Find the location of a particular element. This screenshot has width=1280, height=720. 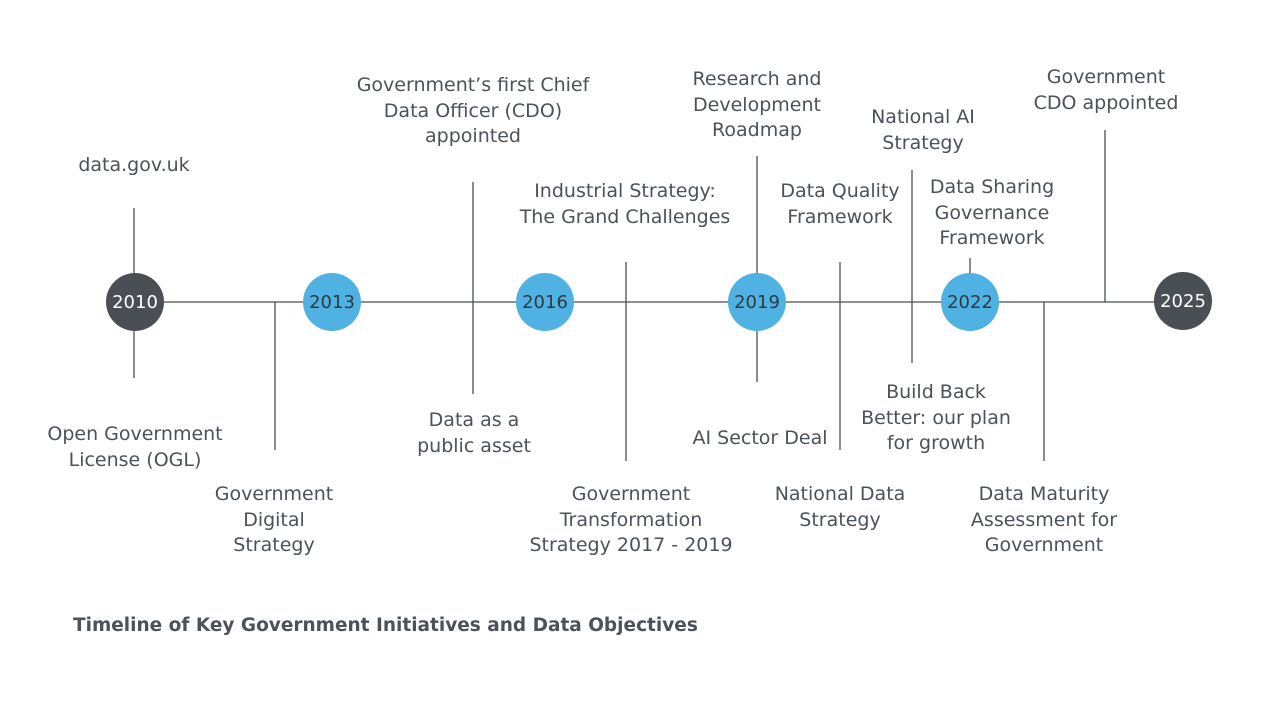

event-gov-digital: Government Digital Strategy is located at coordinates (274, 519).